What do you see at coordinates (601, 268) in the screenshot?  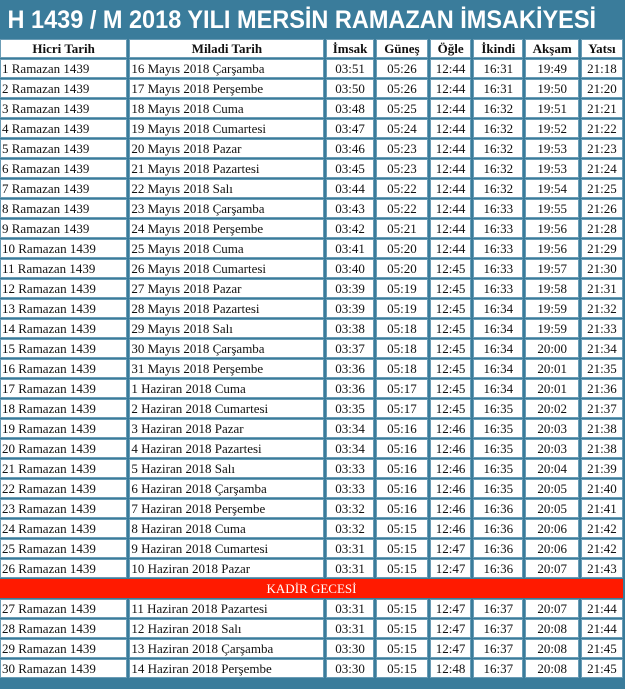 I see `cell-yatsi: 21:30` at bounding box center [601, 268].